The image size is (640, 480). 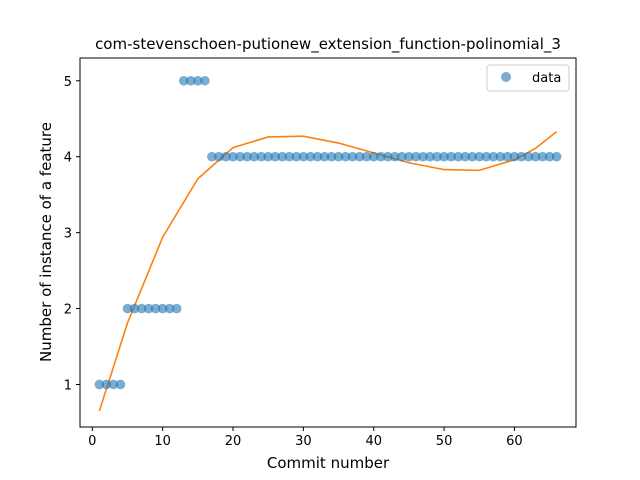 I want to click on x-tick-label: 50, so click(x=444, y=441).